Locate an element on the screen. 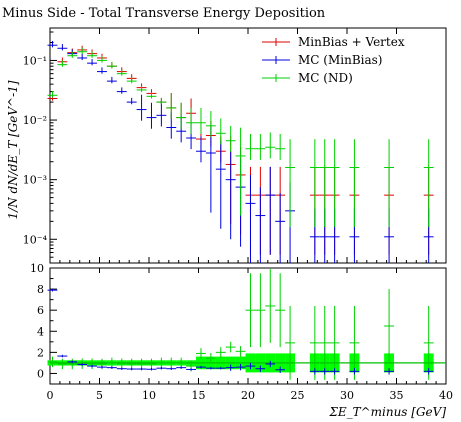 Image resolution: width=461 pixels, height=422 pixels. x-axis-label: ΣE_T^minus [GeV] is located at coordinates (387, 412).